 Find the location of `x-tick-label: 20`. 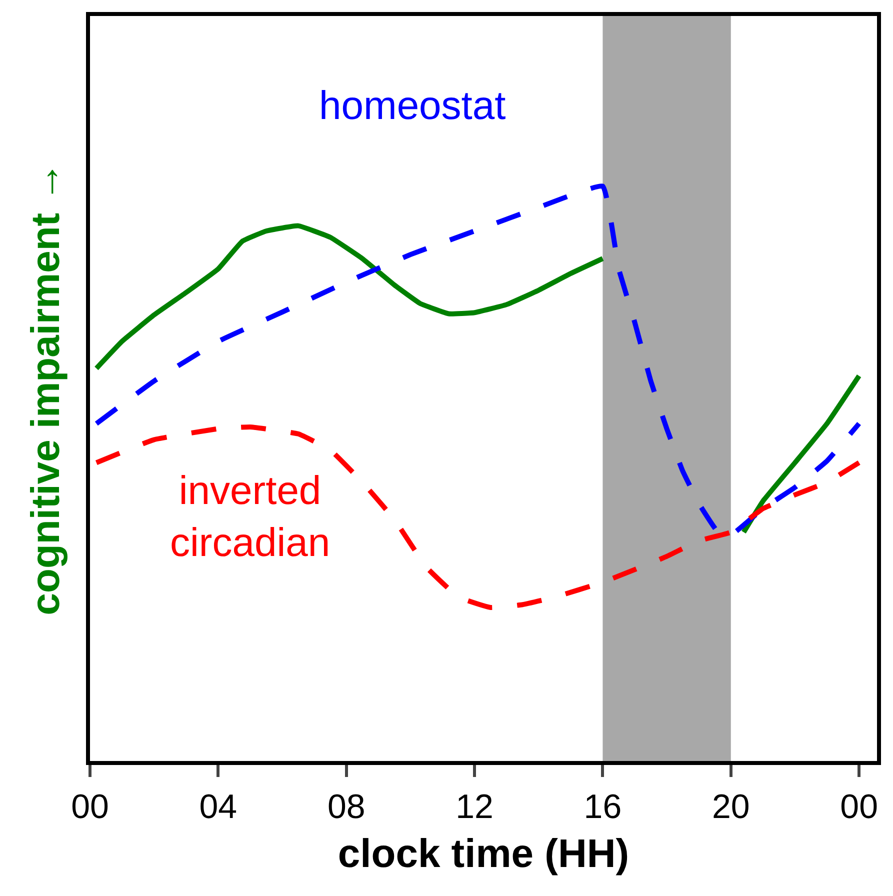

x-tick-label: 20 is located at coordinates (731, 807).